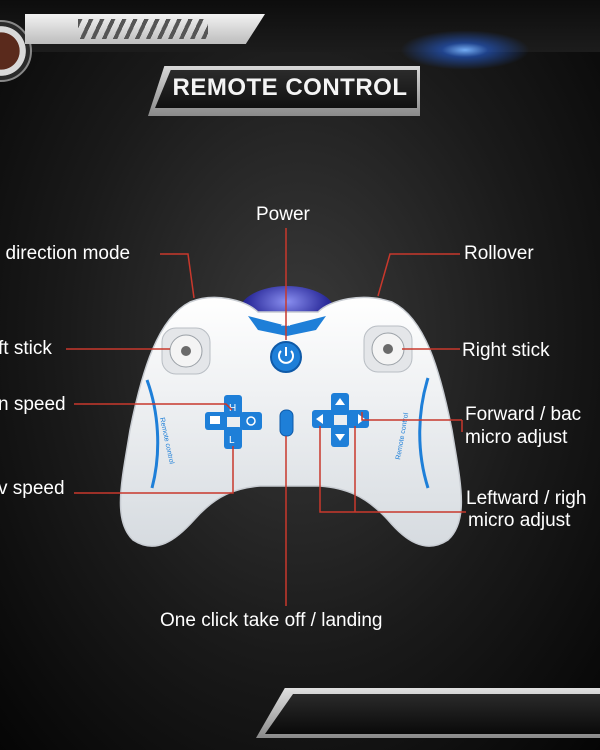  I want to click on takeoff-button, so click(286, 423).